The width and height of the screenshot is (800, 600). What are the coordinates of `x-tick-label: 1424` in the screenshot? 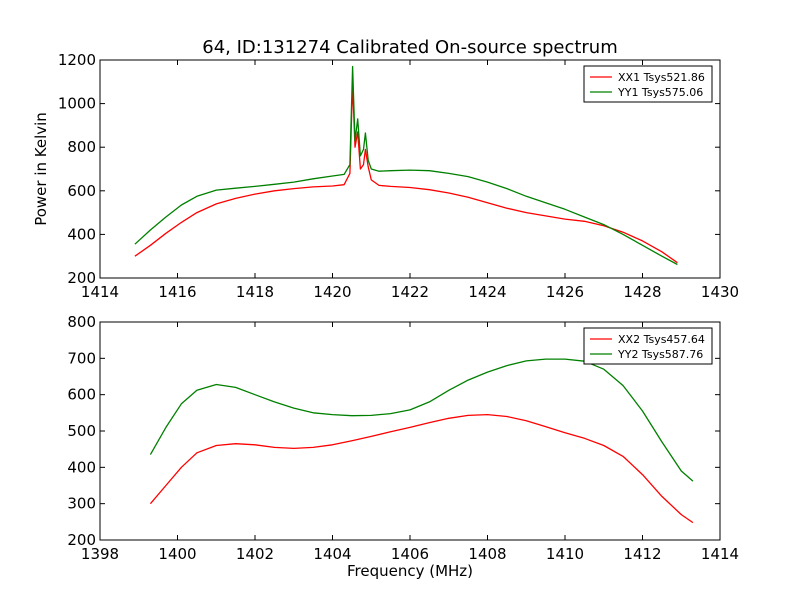 It's located at (487, 292).